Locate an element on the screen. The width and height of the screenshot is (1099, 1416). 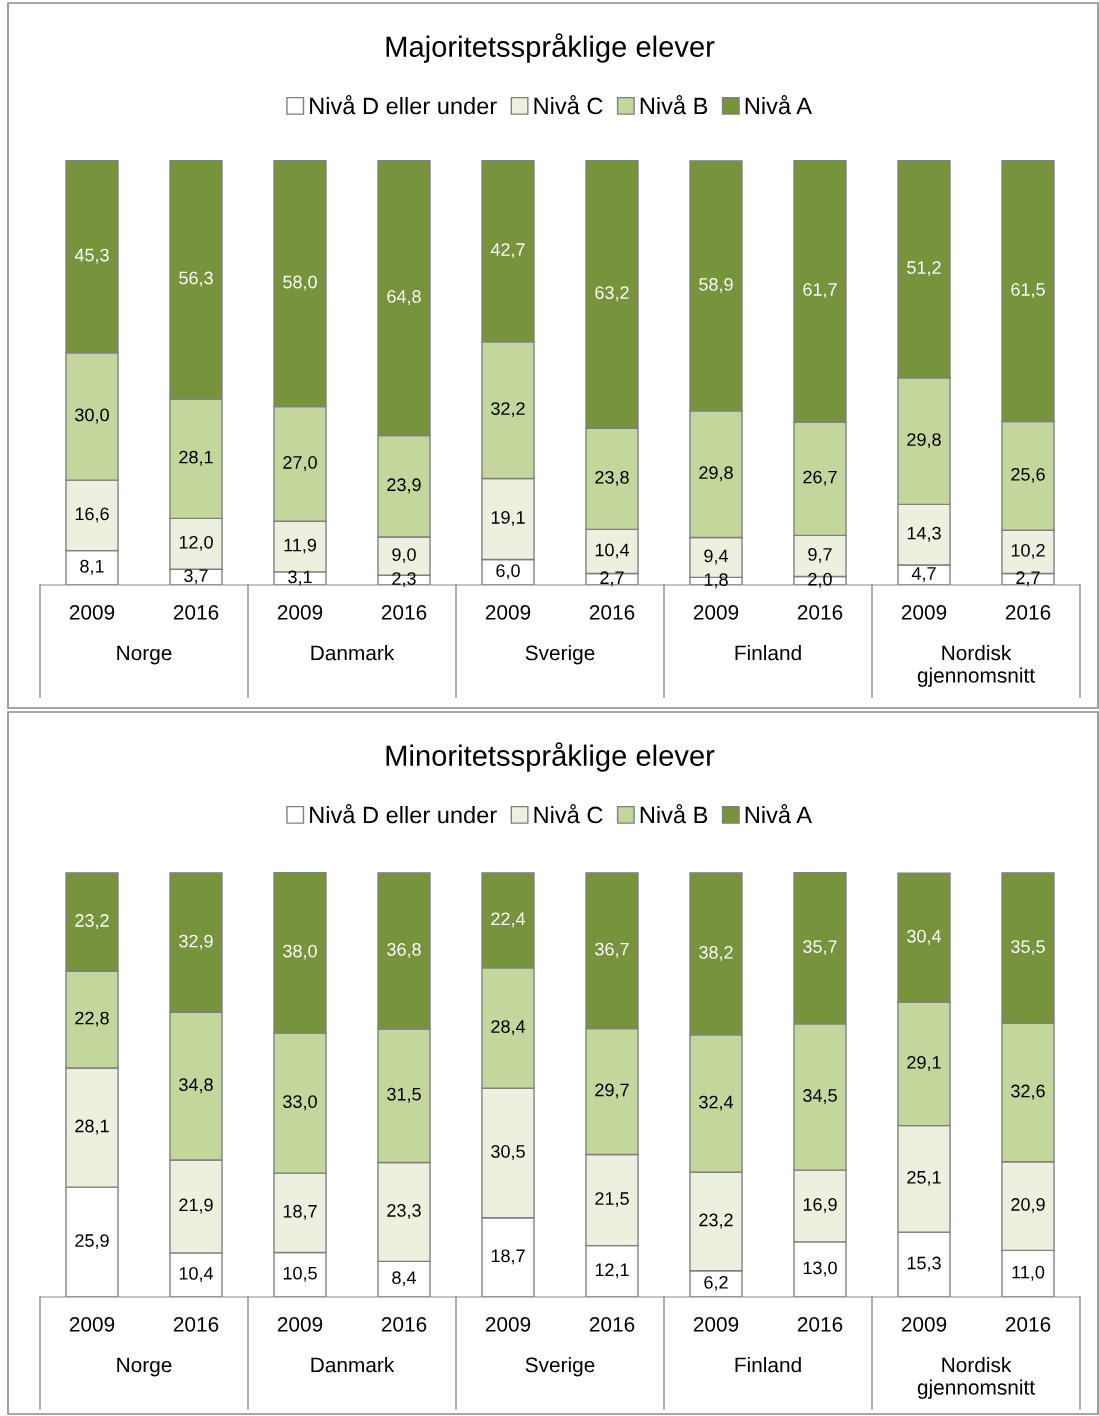
data-label: 9,0 is located at coordinates (404, 556).